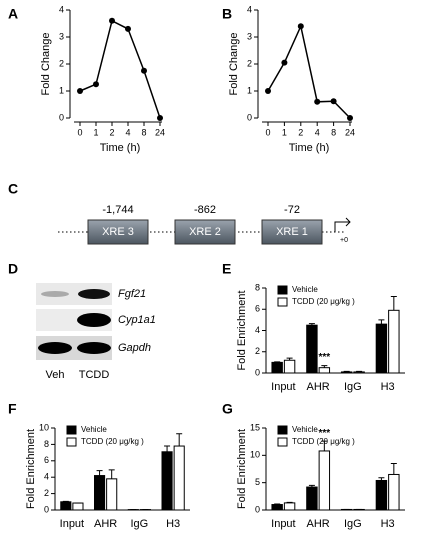 Image resolution: width=429 pixels, height=550 pixels. What do you see at coordinates (227, 409) in the screenshot?
I see `panel-letter: G` at bounding box center [227, 409].